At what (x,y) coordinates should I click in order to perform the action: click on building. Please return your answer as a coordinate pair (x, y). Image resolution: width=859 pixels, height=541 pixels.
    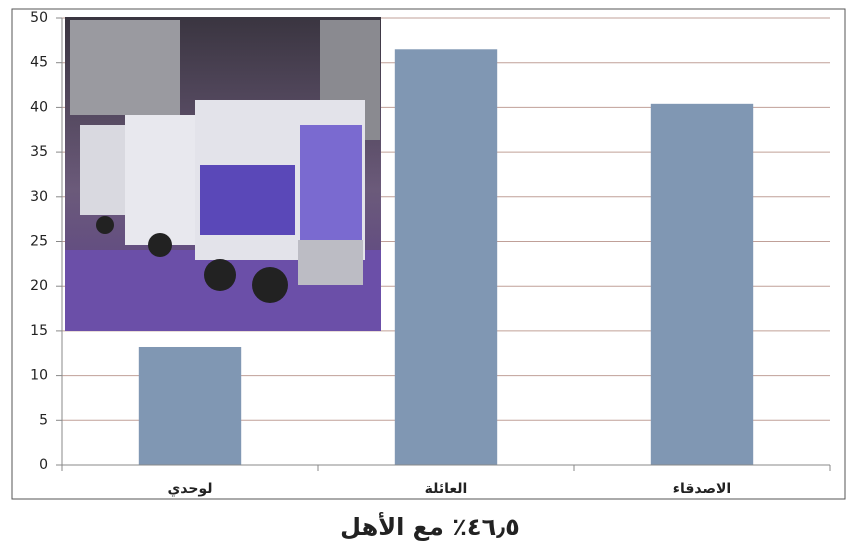
    Looking at the image, I should click on (125, 67).